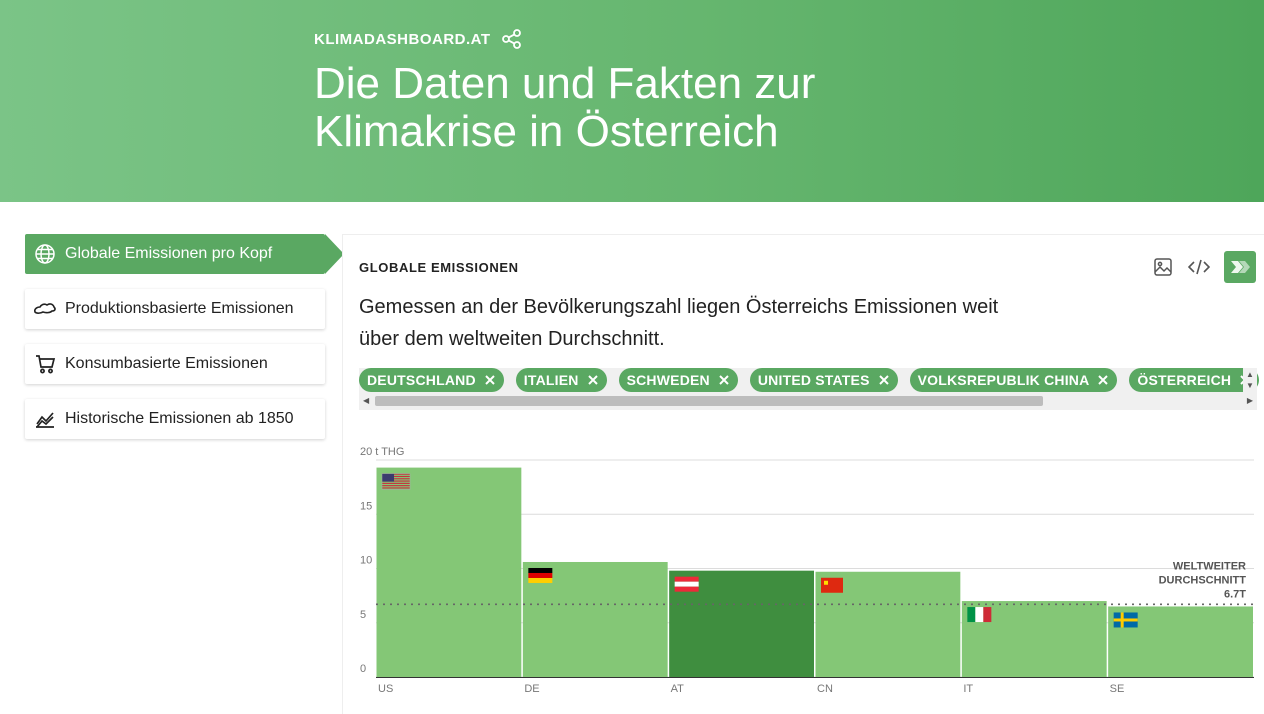  Describe the element at coordinates (1203, 580) in the screenshot. I see `average-label: DURCHSCHNITT` at that location.